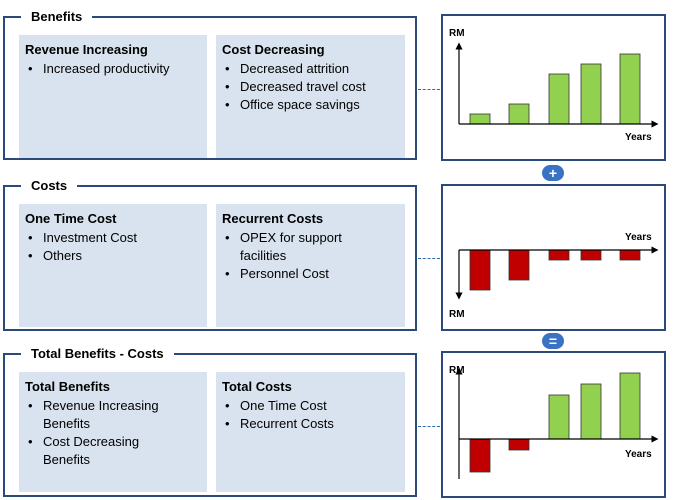 This screenshot has width=690, height=500. What do you see at coordinates (100, 415) in the screenshot?
I see `list-item: Revenue Increasing Benefits` at bounding box center [100, 415].